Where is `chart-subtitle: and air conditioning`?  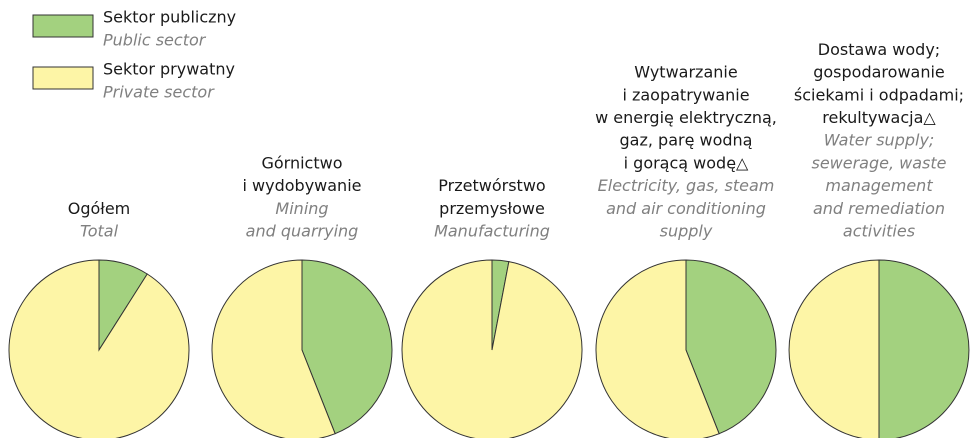
chart-subtitle: and air conditioning is located at coordinates (686, 208).